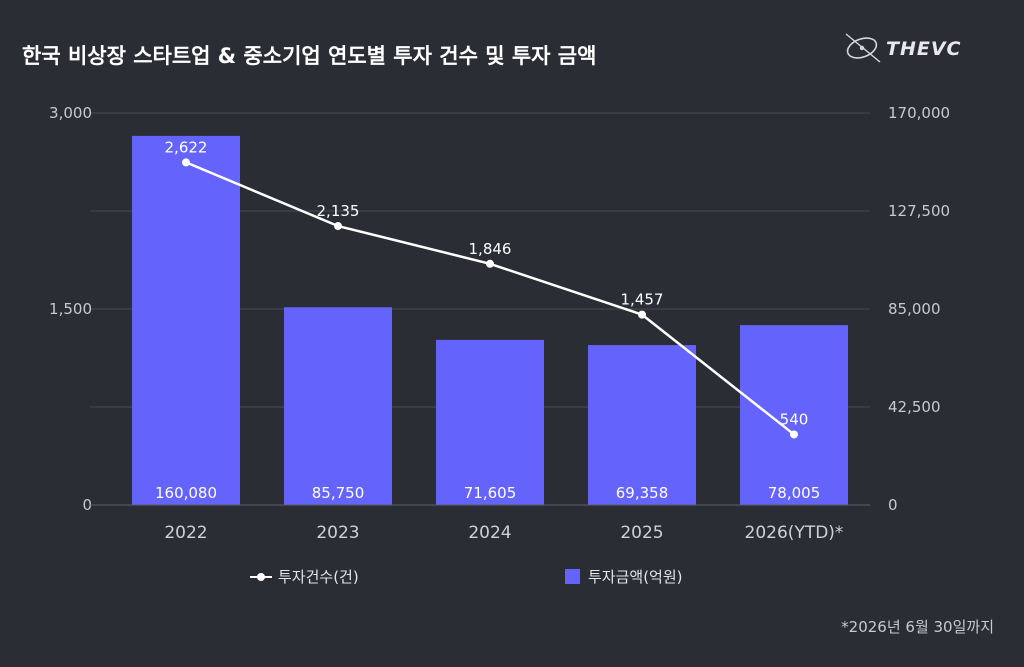 The image size is (1024, 667). Describe the element at coordinates (186, 493) in the screenshot. I see `bar-value-label: 160,080` at that location.